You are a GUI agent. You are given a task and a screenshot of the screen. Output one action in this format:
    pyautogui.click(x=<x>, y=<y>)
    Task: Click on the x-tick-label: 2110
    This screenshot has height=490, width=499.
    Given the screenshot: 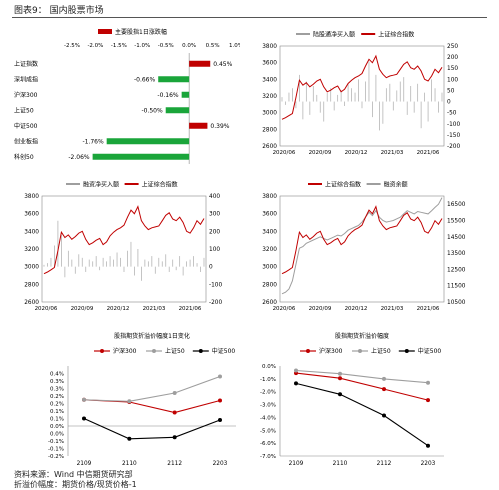 What is the action you would take?
    pyautogui.click(x=129, y=464)
    